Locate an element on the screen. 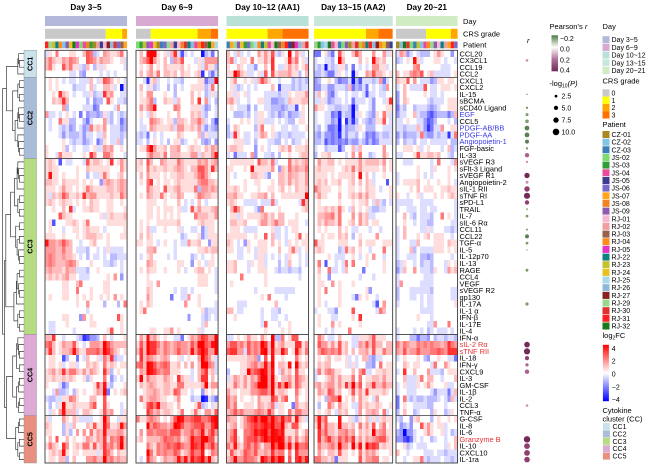  svg-text: Day 10~12 (AA1) is located at coordinates (267, 7).